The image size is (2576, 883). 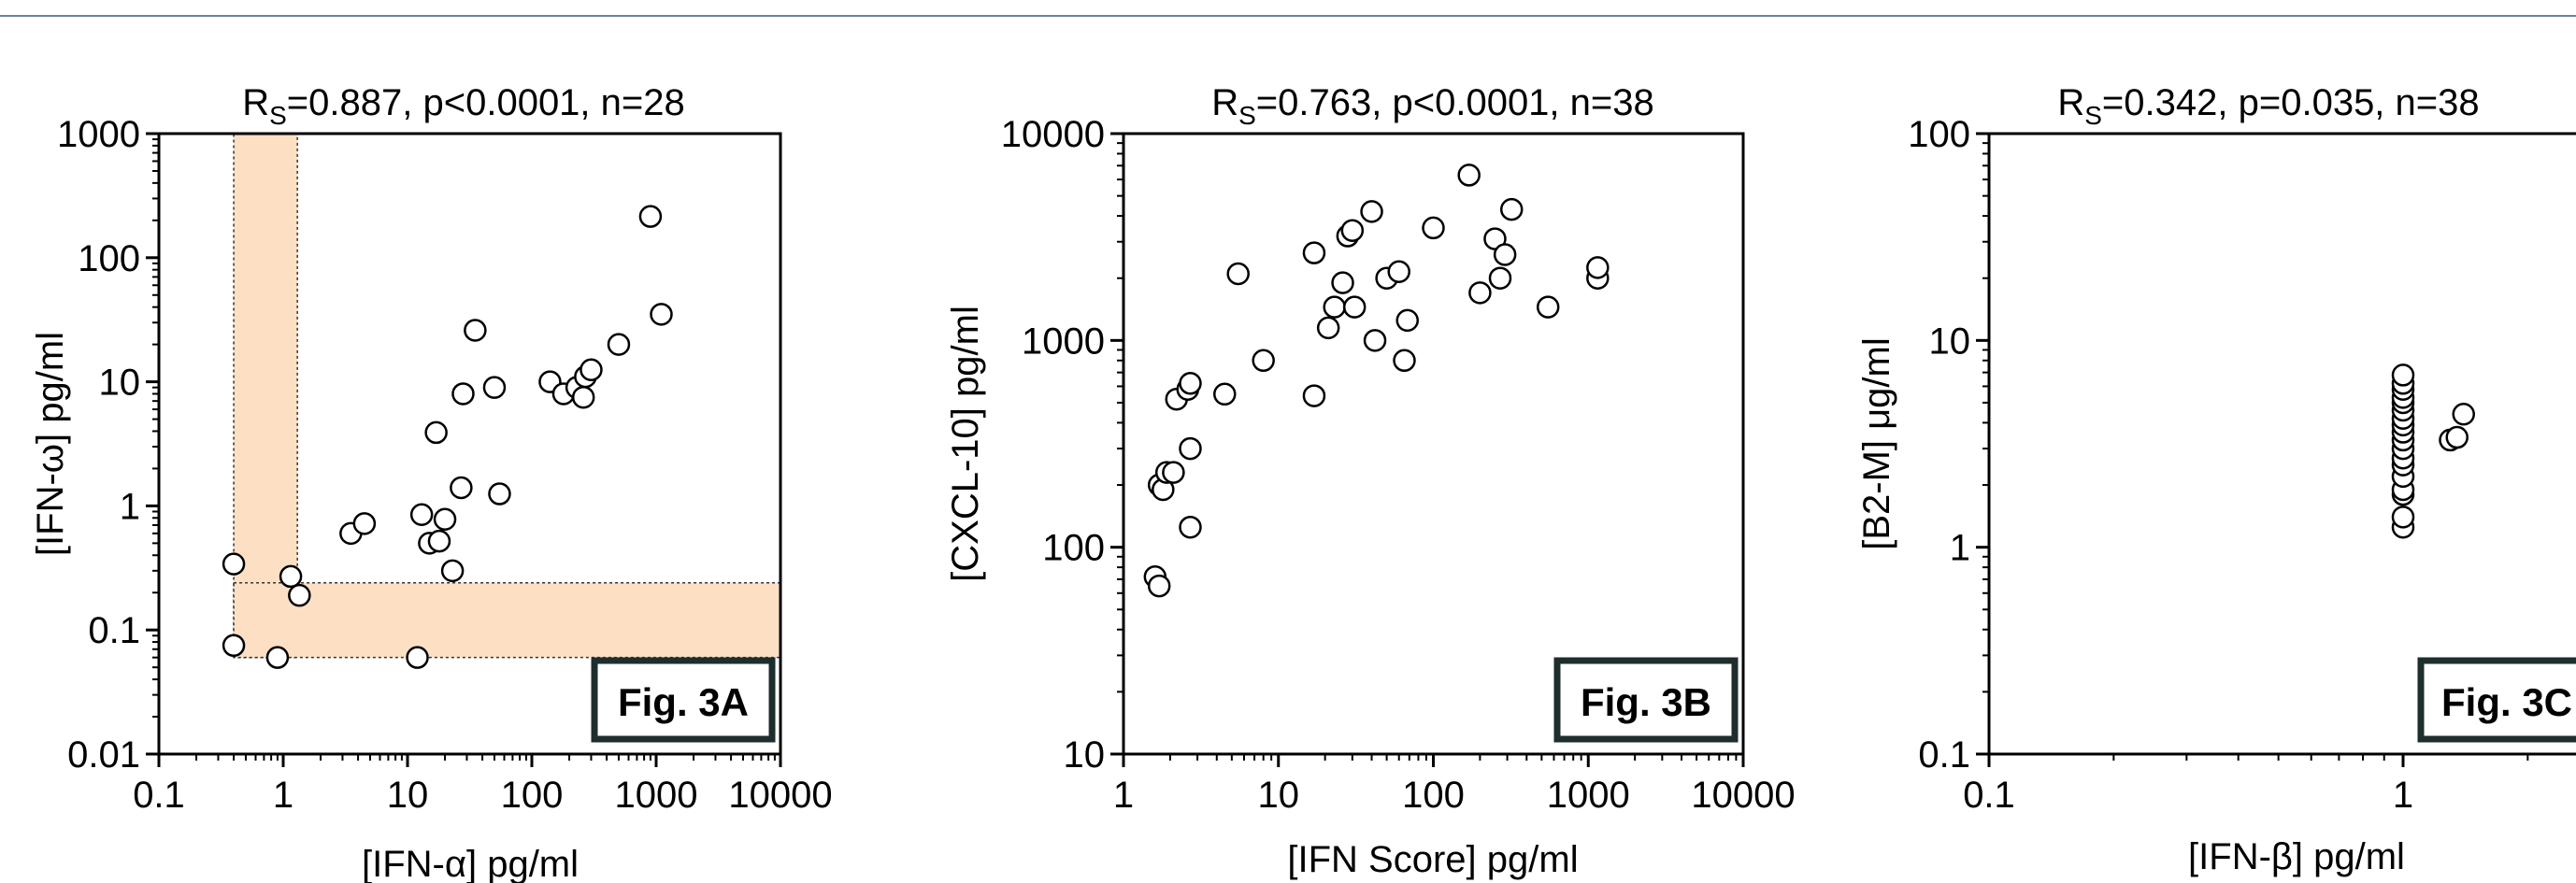 I want to click on x-axis: 0.1 1 10 100 1000 10000, so click(x=483, y=785).